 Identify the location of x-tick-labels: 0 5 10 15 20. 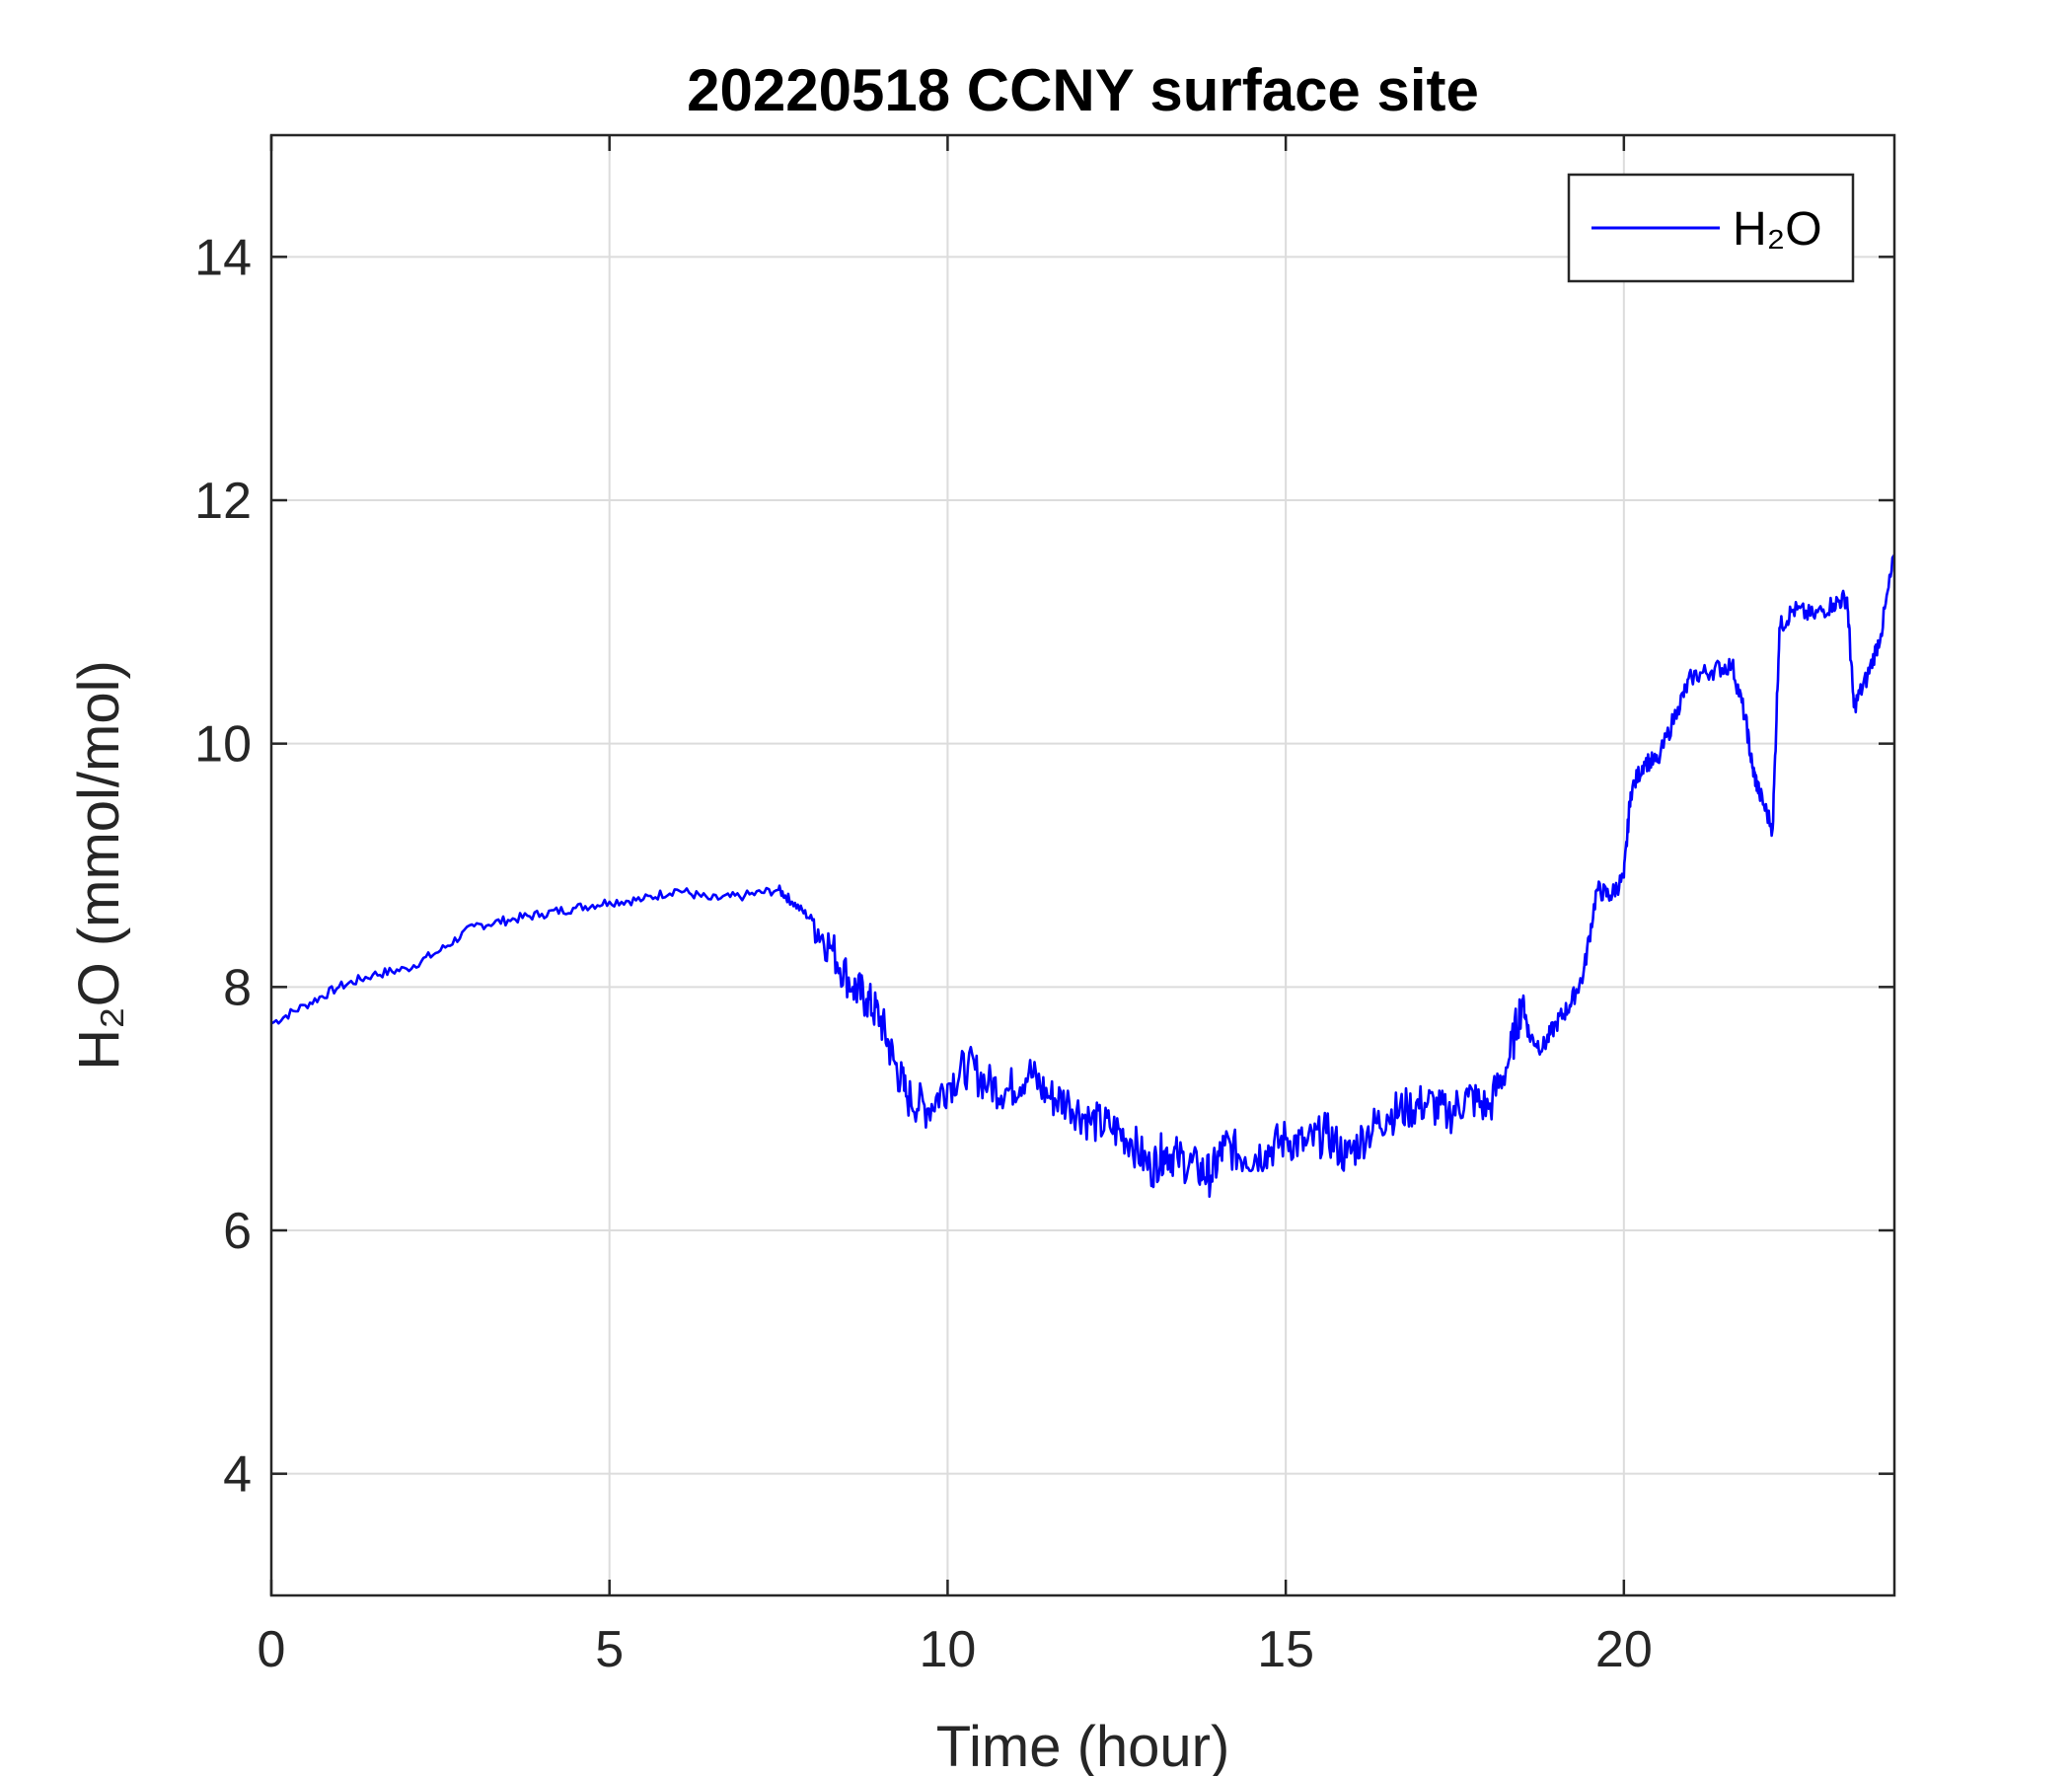
(955, 1650).